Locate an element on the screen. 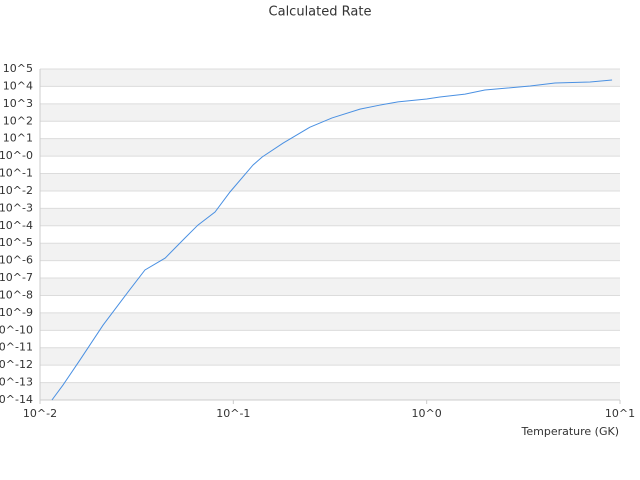 Image resolution: width=640 pixels, height=480 pixels. x-axis-label: Temperature (GK) is located at coordinates (570, 431).